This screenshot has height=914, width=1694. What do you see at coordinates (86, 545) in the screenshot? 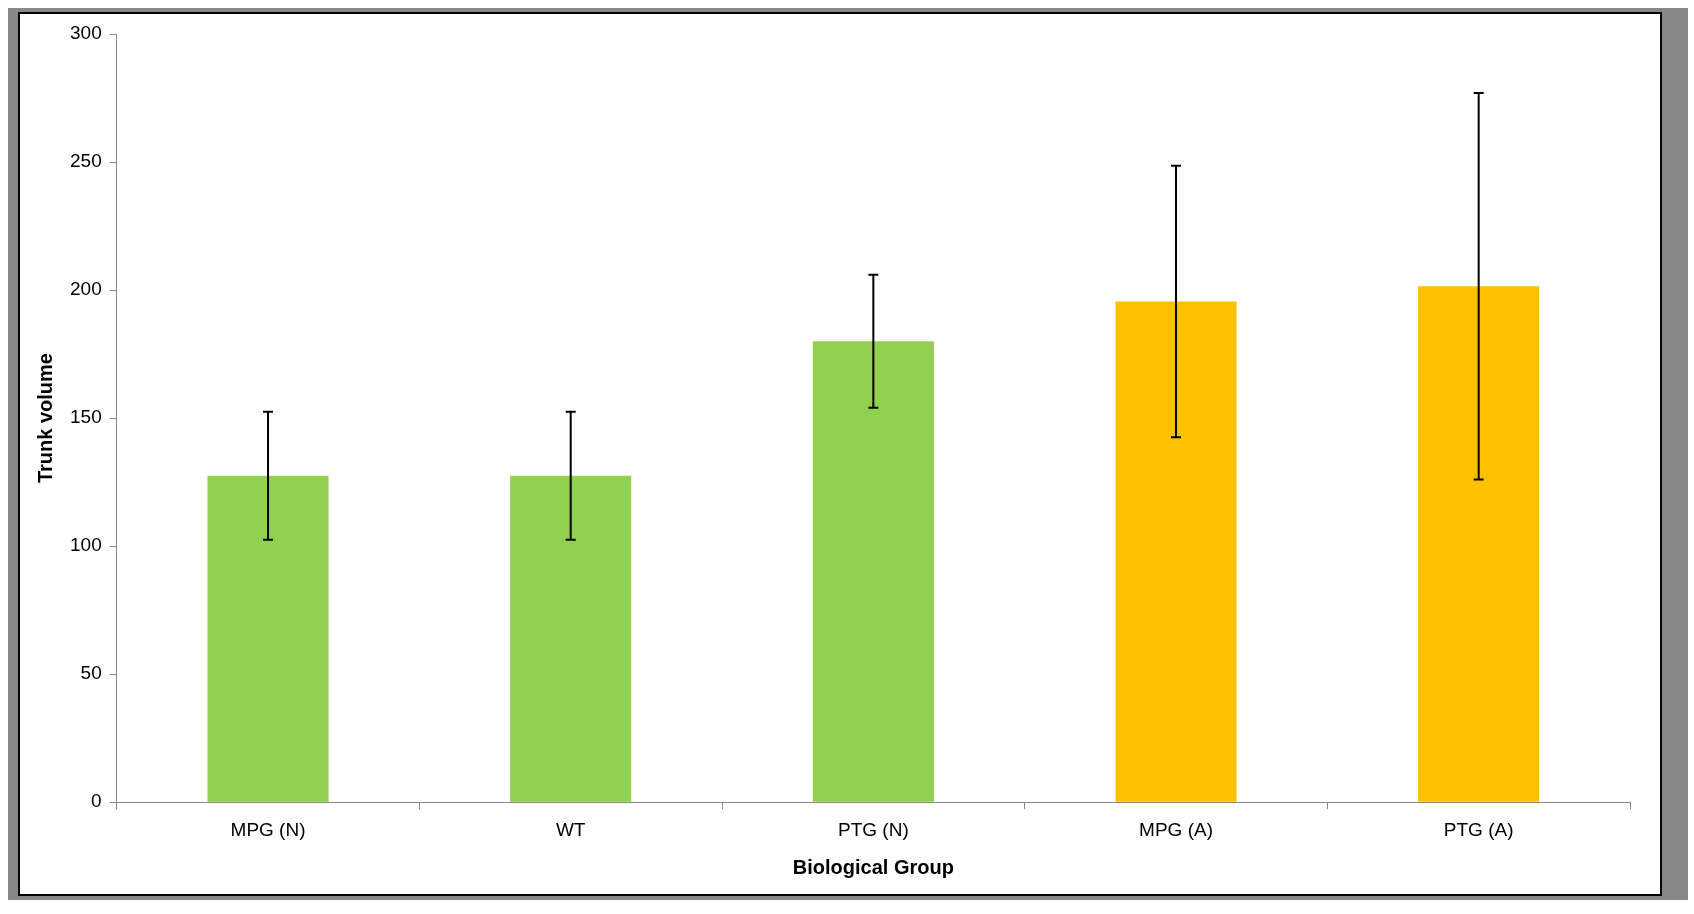
I see `y-tick-label: 100` at bounding box center [86, 545].